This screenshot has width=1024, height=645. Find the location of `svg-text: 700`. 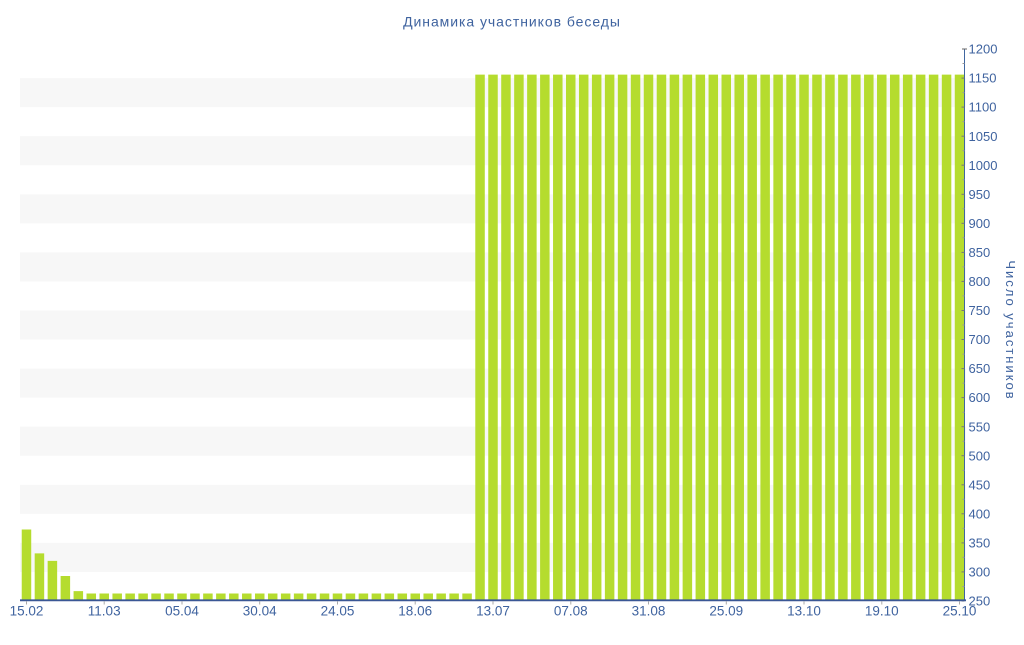

svg-text: 700 is located at coordinates (980, 339).